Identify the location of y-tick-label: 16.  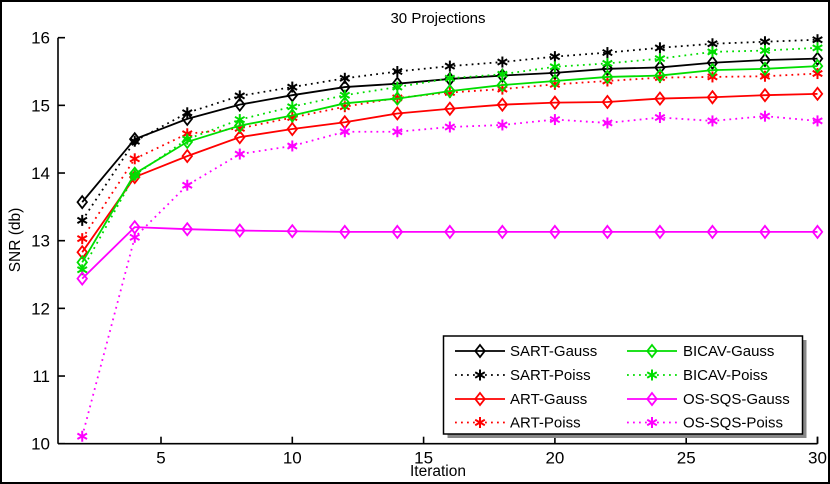
(40, 38).